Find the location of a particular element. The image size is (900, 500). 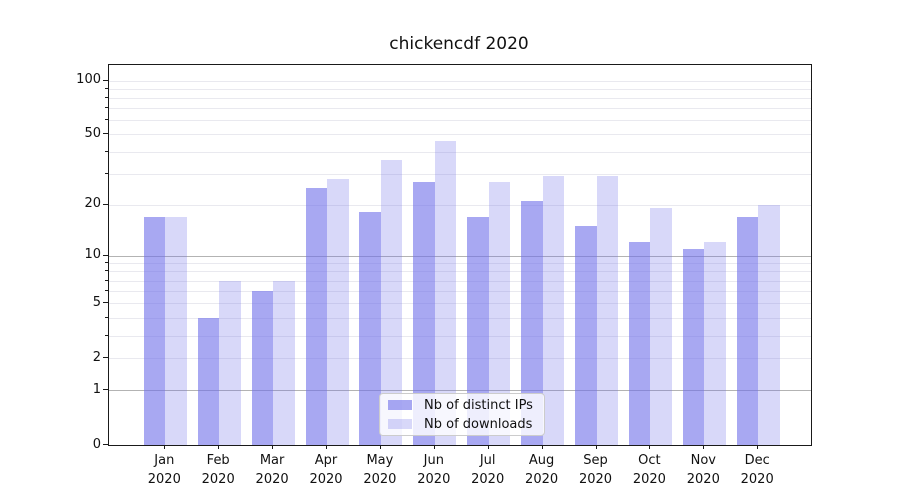

y-tick-label: 20 is located at coordinates (92, 204).